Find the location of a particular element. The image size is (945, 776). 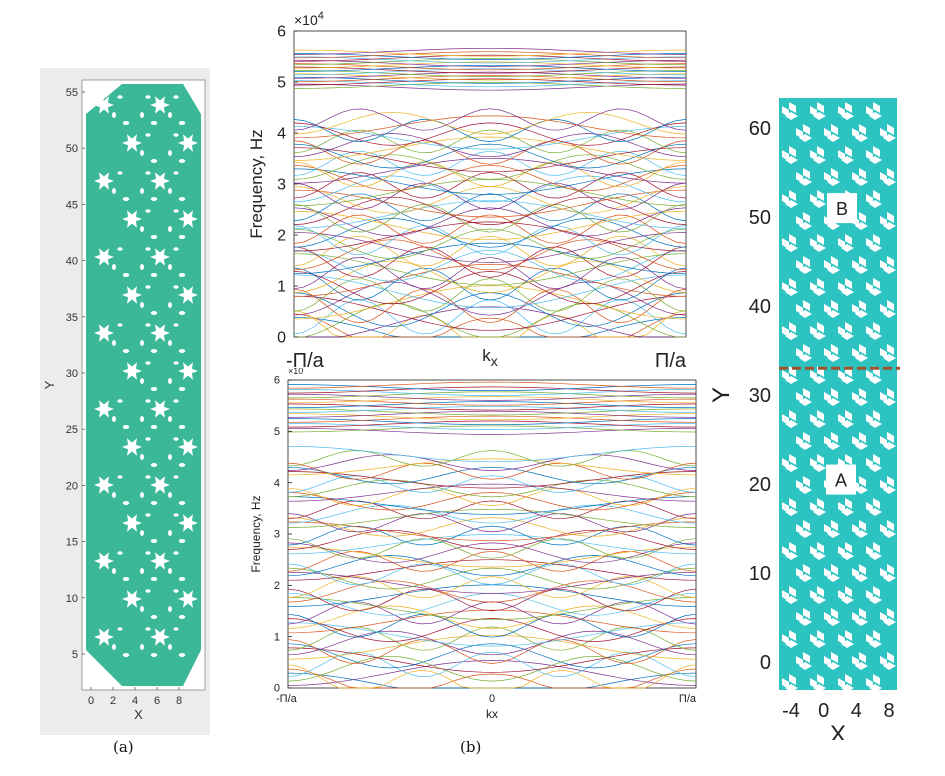

y-tick-label: 2 is located at coordinates (281, 235).